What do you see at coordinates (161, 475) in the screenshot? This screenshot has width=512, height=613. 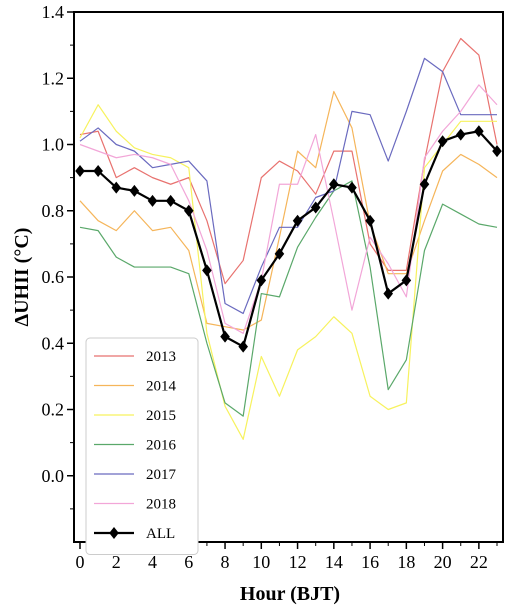 I see `legend-label-2017: 2017` at bounding box center [161, 475].